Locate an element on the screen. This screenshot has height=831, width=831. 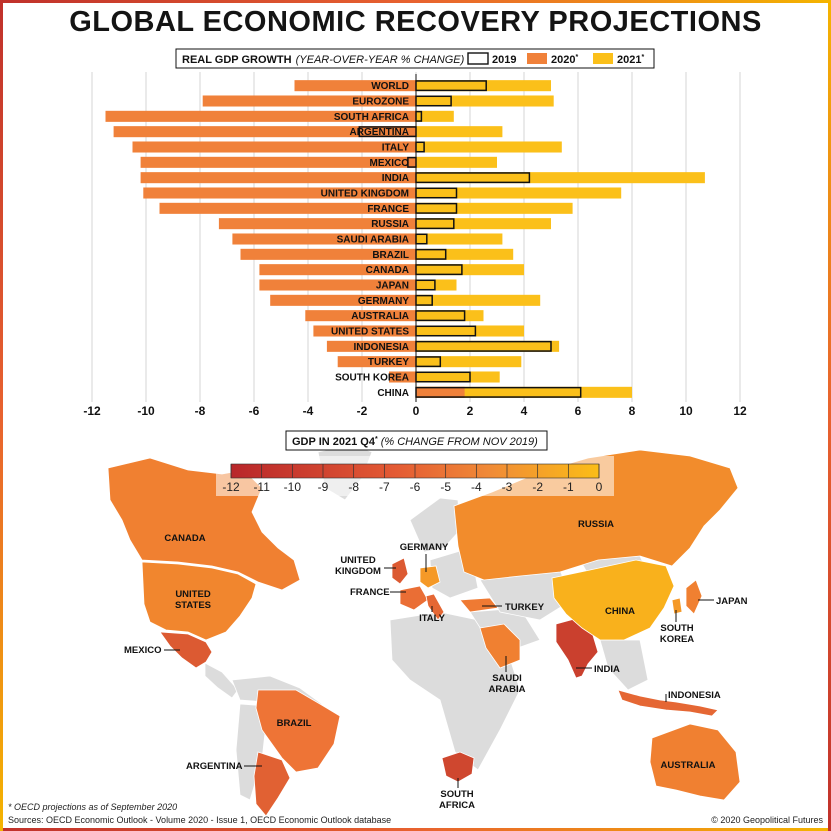
chart-title: REAL GDP GROWTH (YEAR-OVER-YEAR % CHANGE) is located at coordinates (323, 60).